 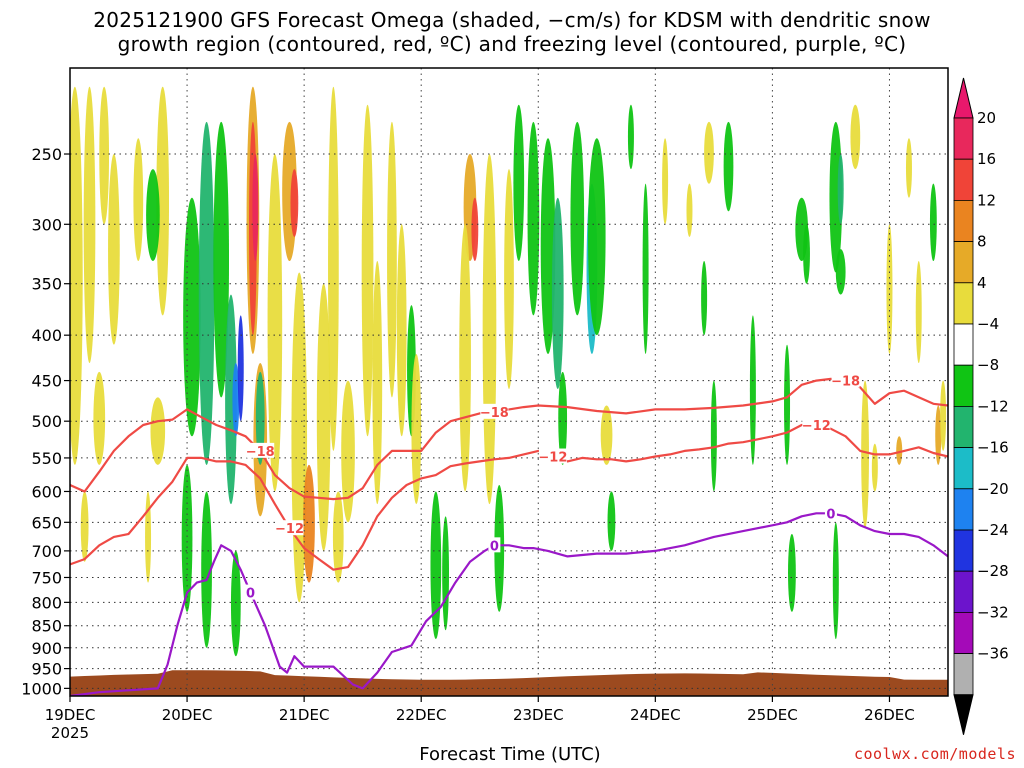 What do you see at coordinates (993, 406) in the screenshot?
I see `colorbar-label: −12` at bounding box center [993, 406].